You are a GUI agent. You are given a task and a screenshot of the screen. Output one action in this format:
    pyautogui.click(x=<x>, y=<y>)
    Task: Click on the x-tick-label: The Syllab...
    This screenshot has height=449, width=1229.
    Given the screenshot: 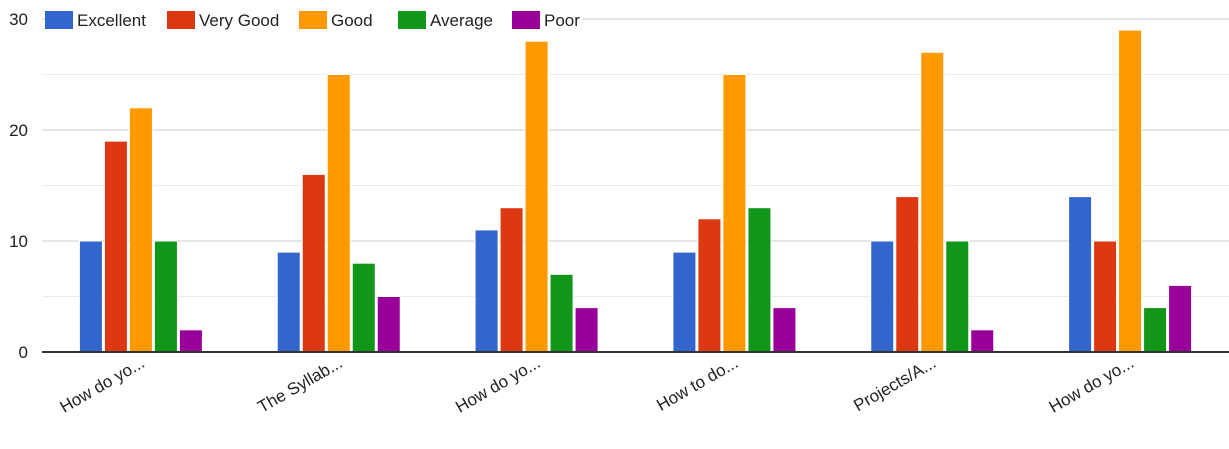 What is the action you would take?
    pyautogui.click(x=299, y=385)
    